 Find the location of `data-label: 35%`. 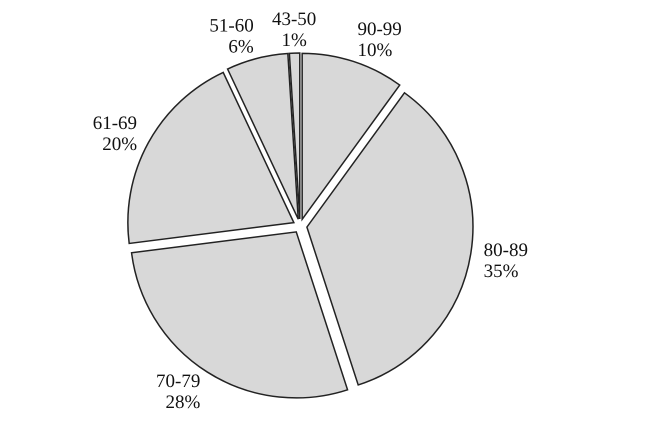

data-label: 35% is located at coordinates (501, 271).